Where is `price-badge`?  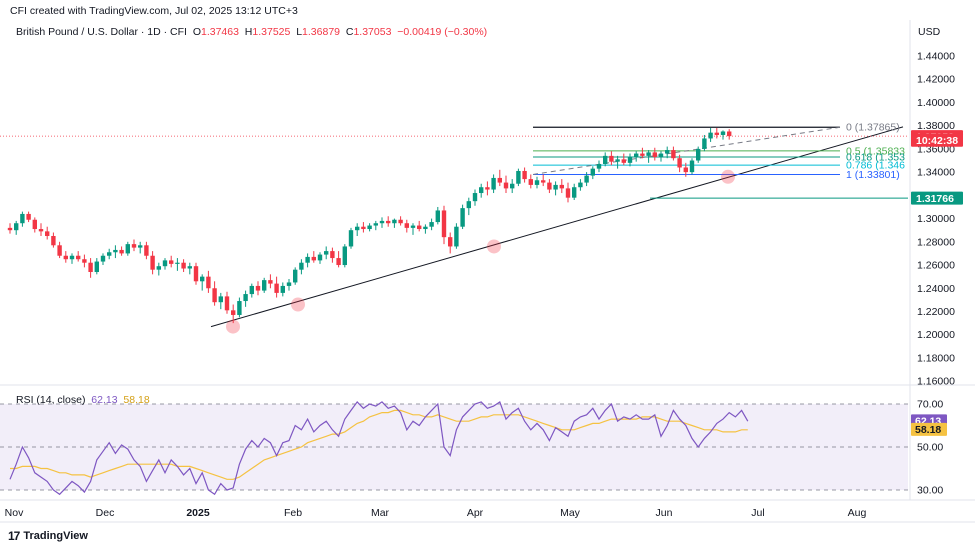
price-badge is located at coordinates (937, 140).